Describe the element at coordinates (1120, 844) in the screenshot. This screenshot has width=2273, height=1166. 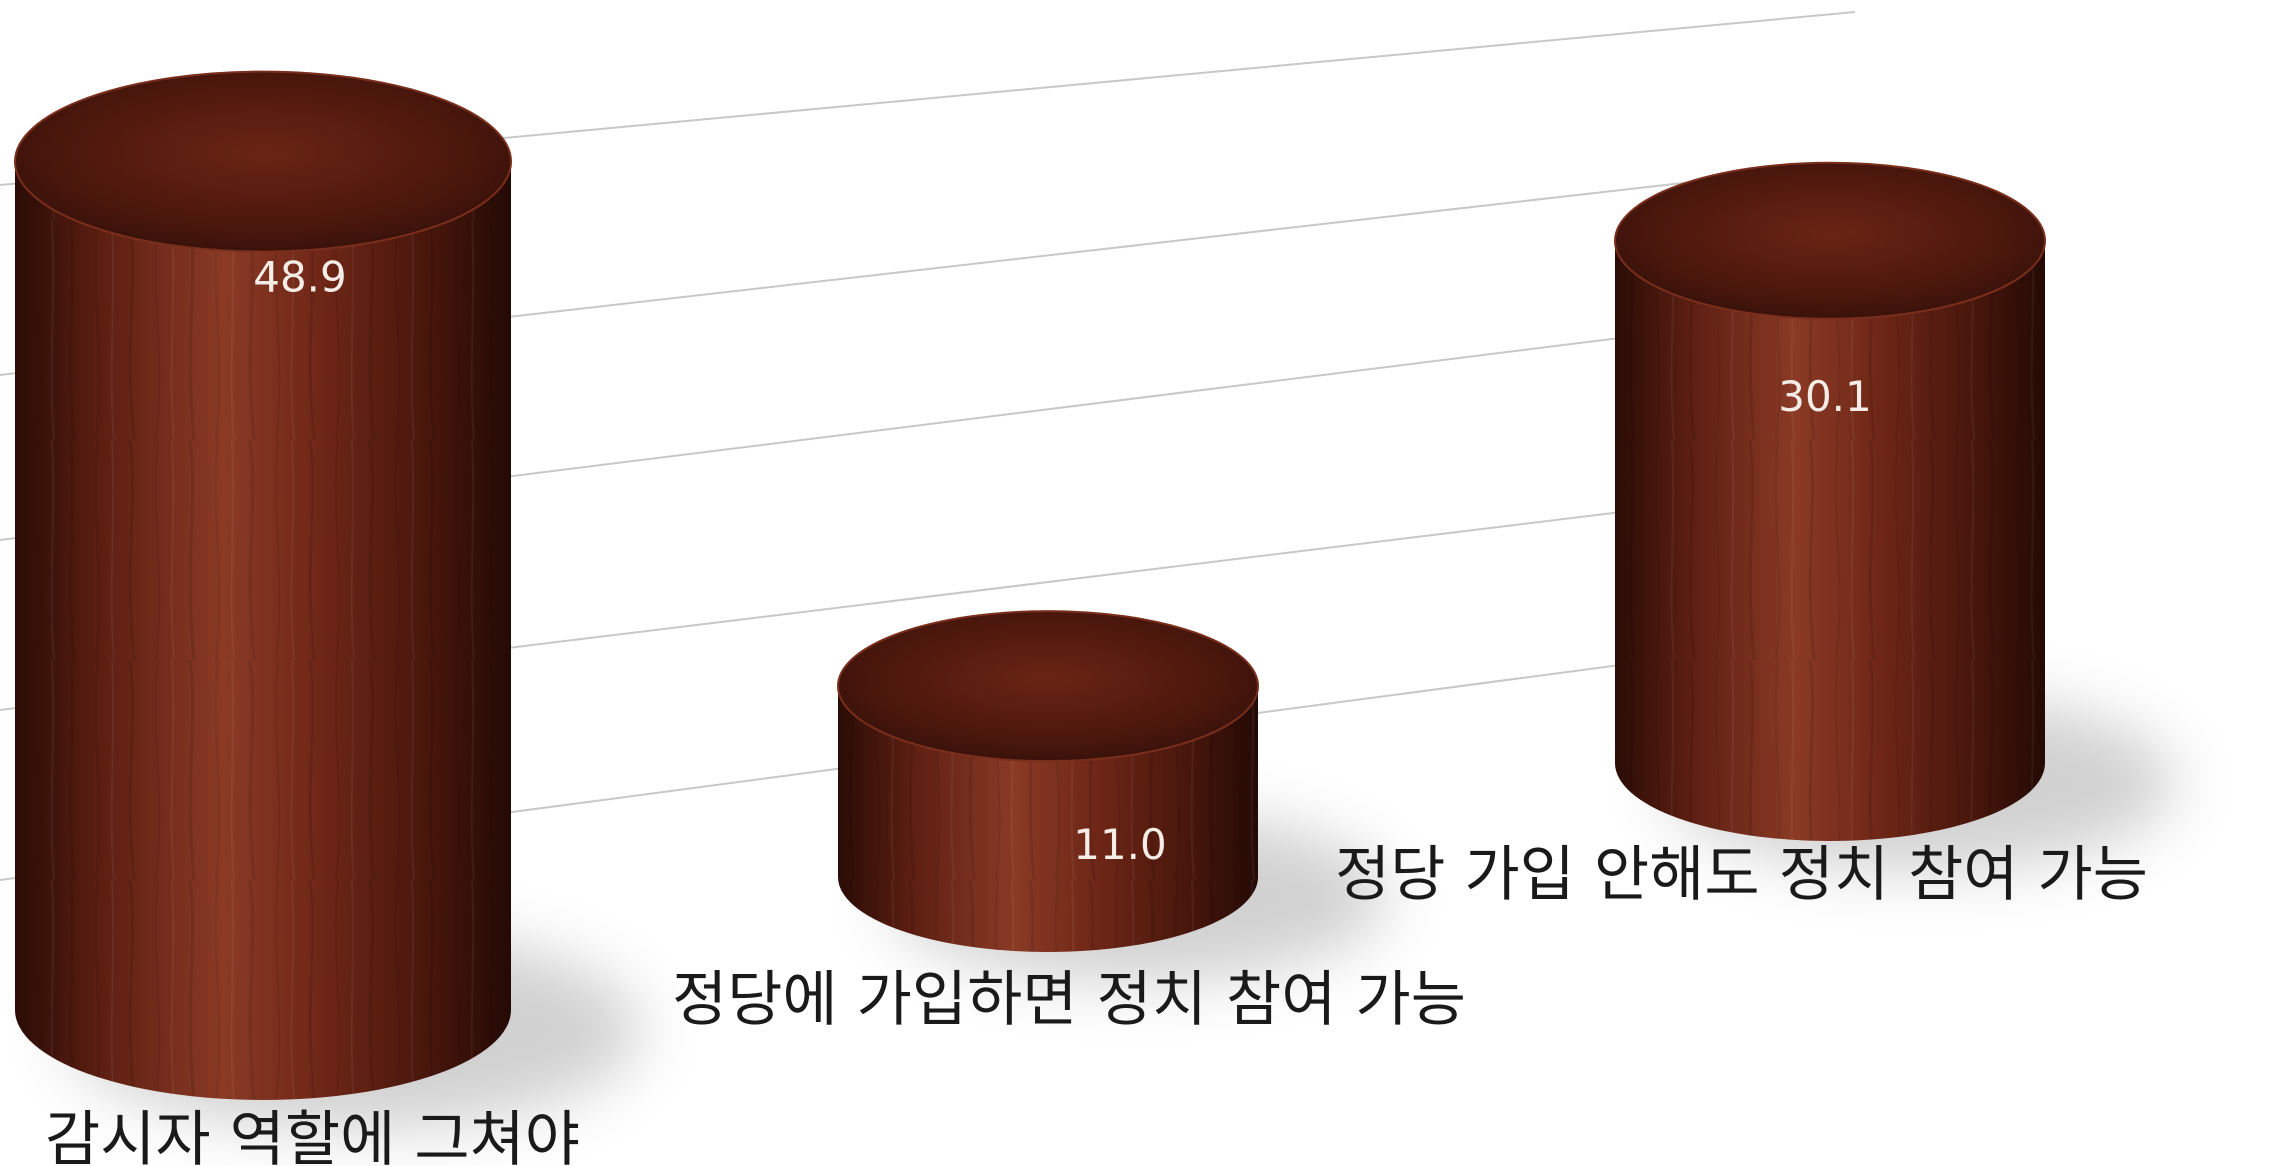
I see `bar-value-label: 11.0` at that location.